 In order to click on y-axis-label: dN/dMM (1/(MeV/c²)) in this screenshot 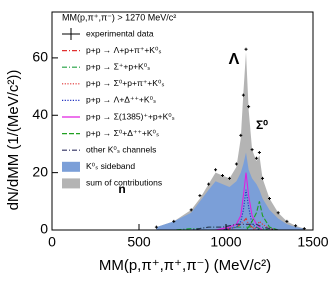, I will do `click(13, 140)`.